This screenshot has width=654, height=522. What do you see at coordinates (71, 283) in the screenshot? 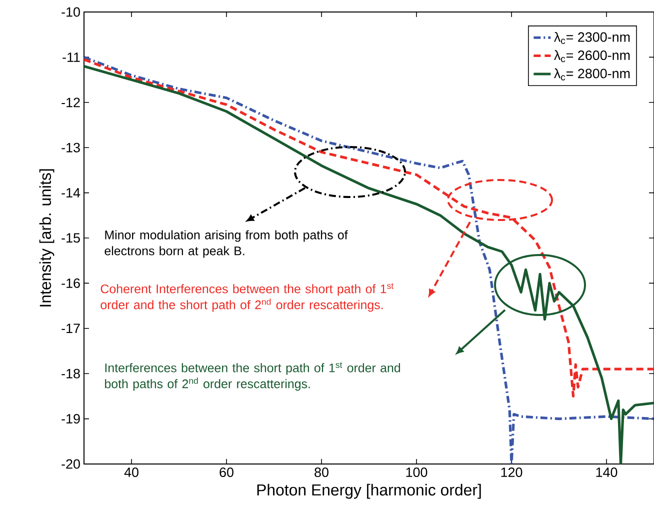
I see `y-tick-label: -16` at bounding box center [71, 283].